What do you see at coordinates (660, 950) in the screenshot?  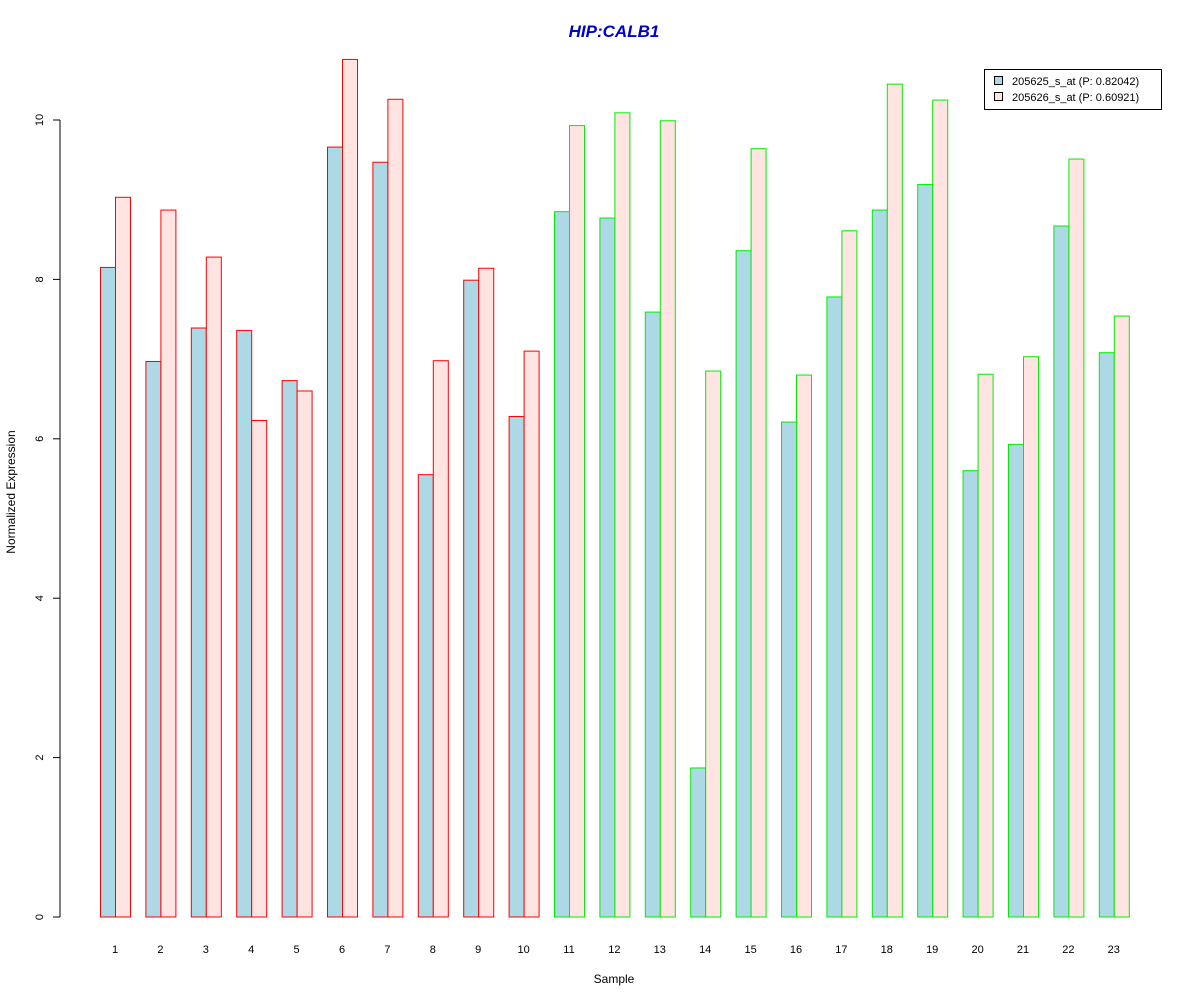 I see `x-tick-label: 13` at bounding box center [660, 950].